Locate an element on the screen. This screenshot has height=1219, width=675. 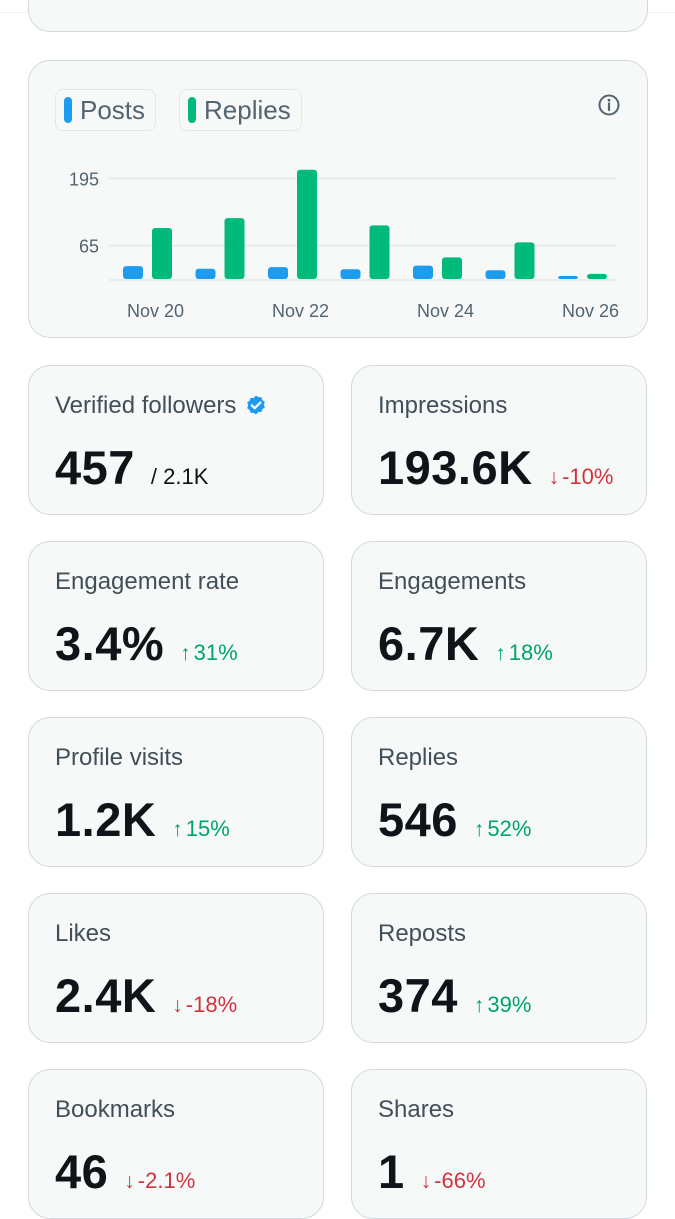
metric-value-row: 6.7K ↑ 18% is located at coordinates (465, 643).